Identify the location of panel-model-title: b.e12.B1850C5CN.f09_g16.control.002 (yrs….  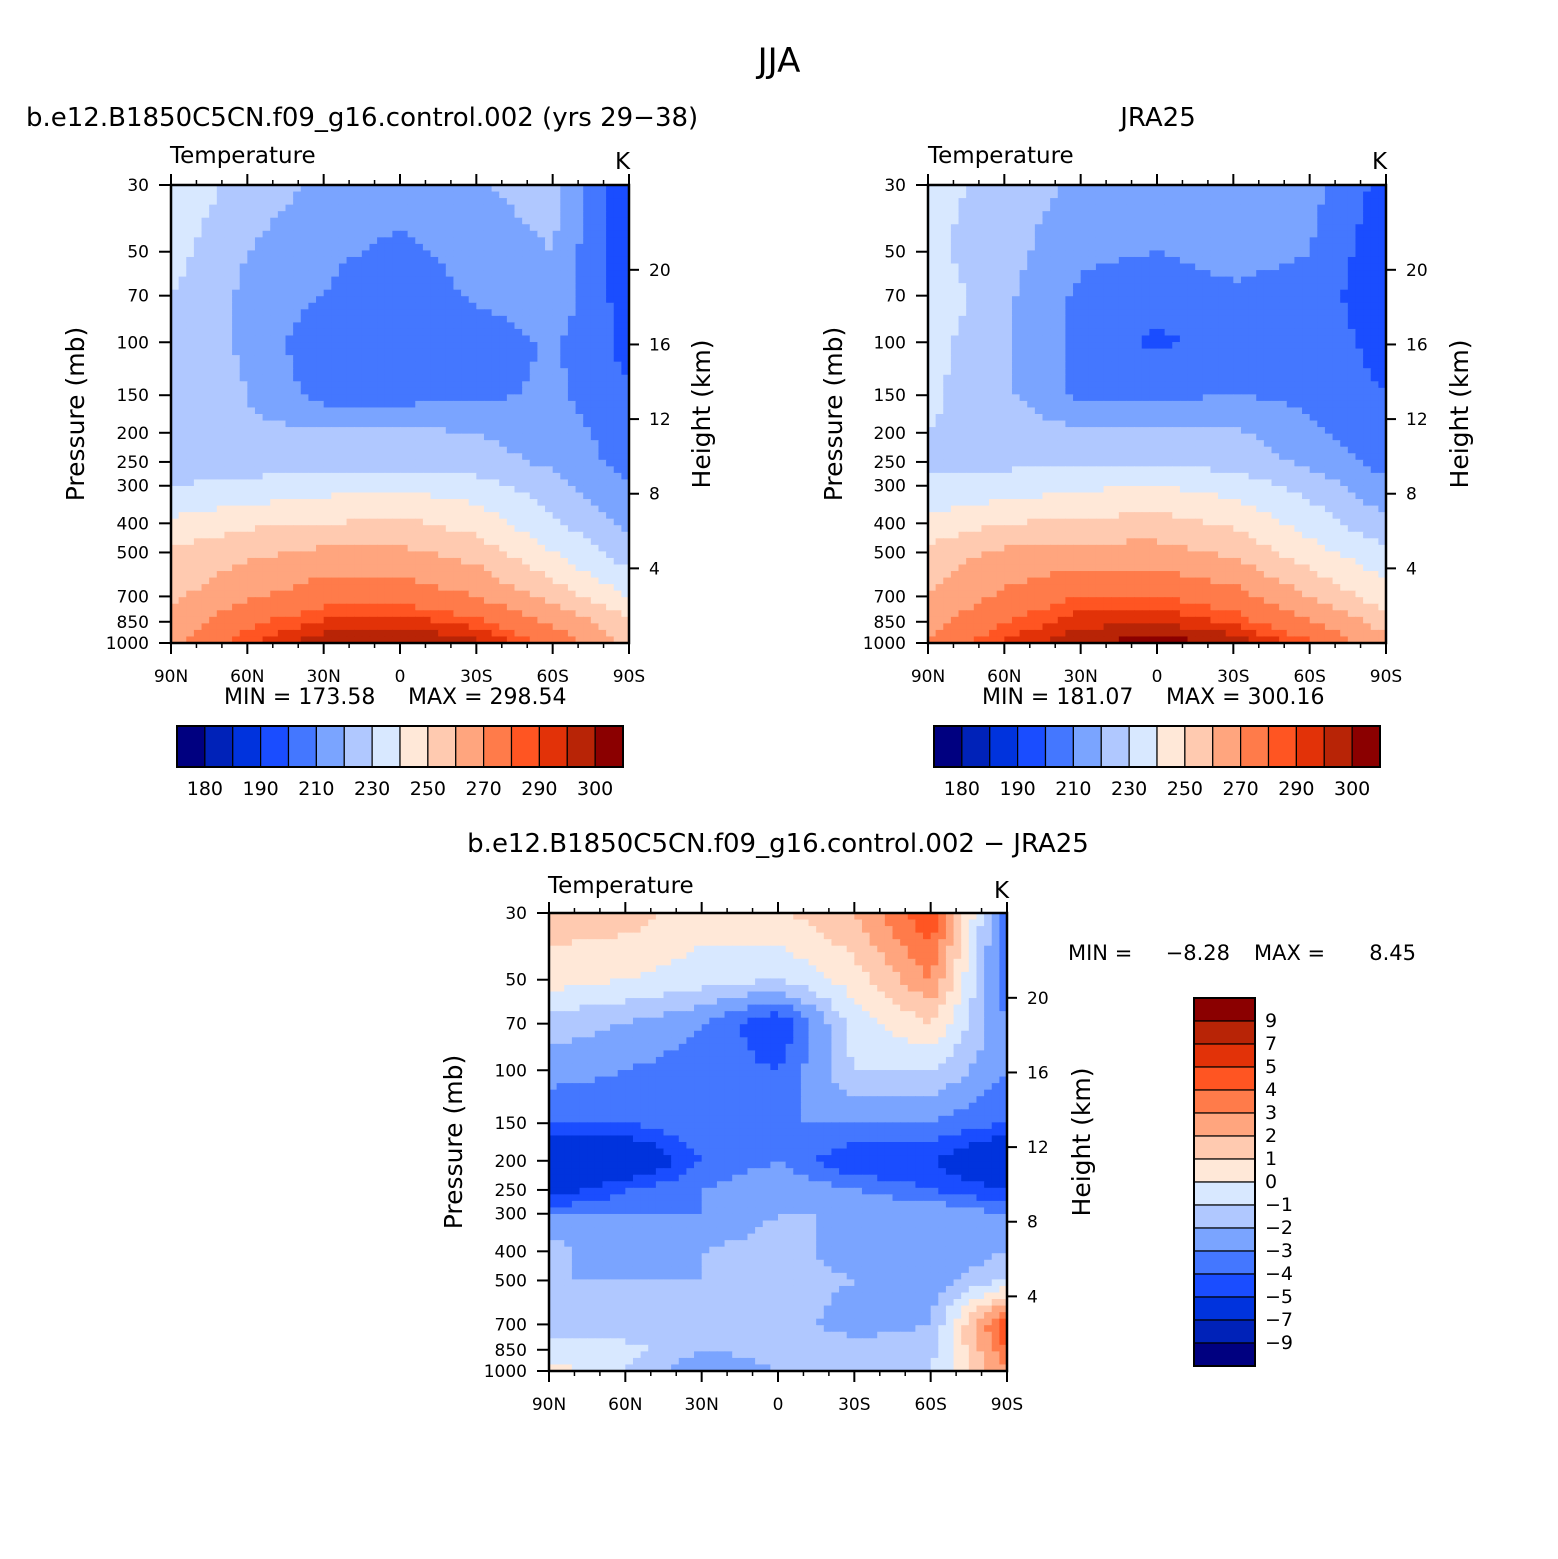
(362, 118).